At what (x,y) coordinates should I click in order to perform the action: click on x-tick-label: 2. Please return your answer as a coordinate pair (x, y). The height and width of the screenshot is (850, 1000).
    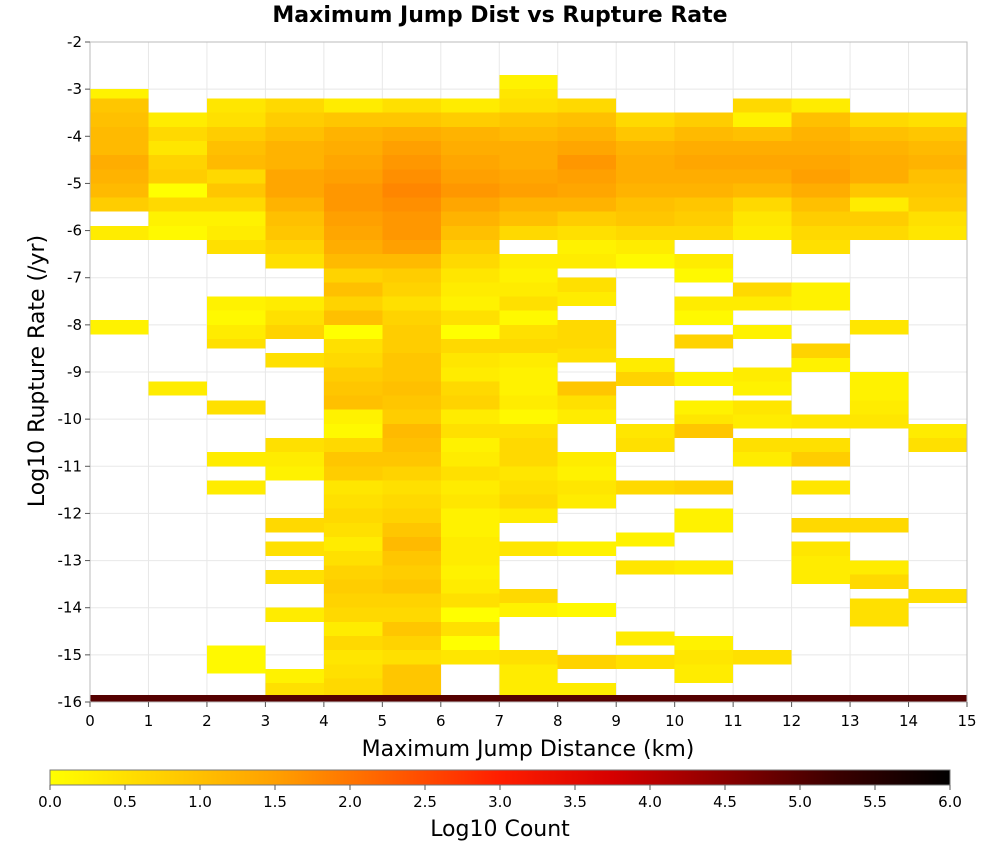
    Looking at the image, I should click on (207, 721).